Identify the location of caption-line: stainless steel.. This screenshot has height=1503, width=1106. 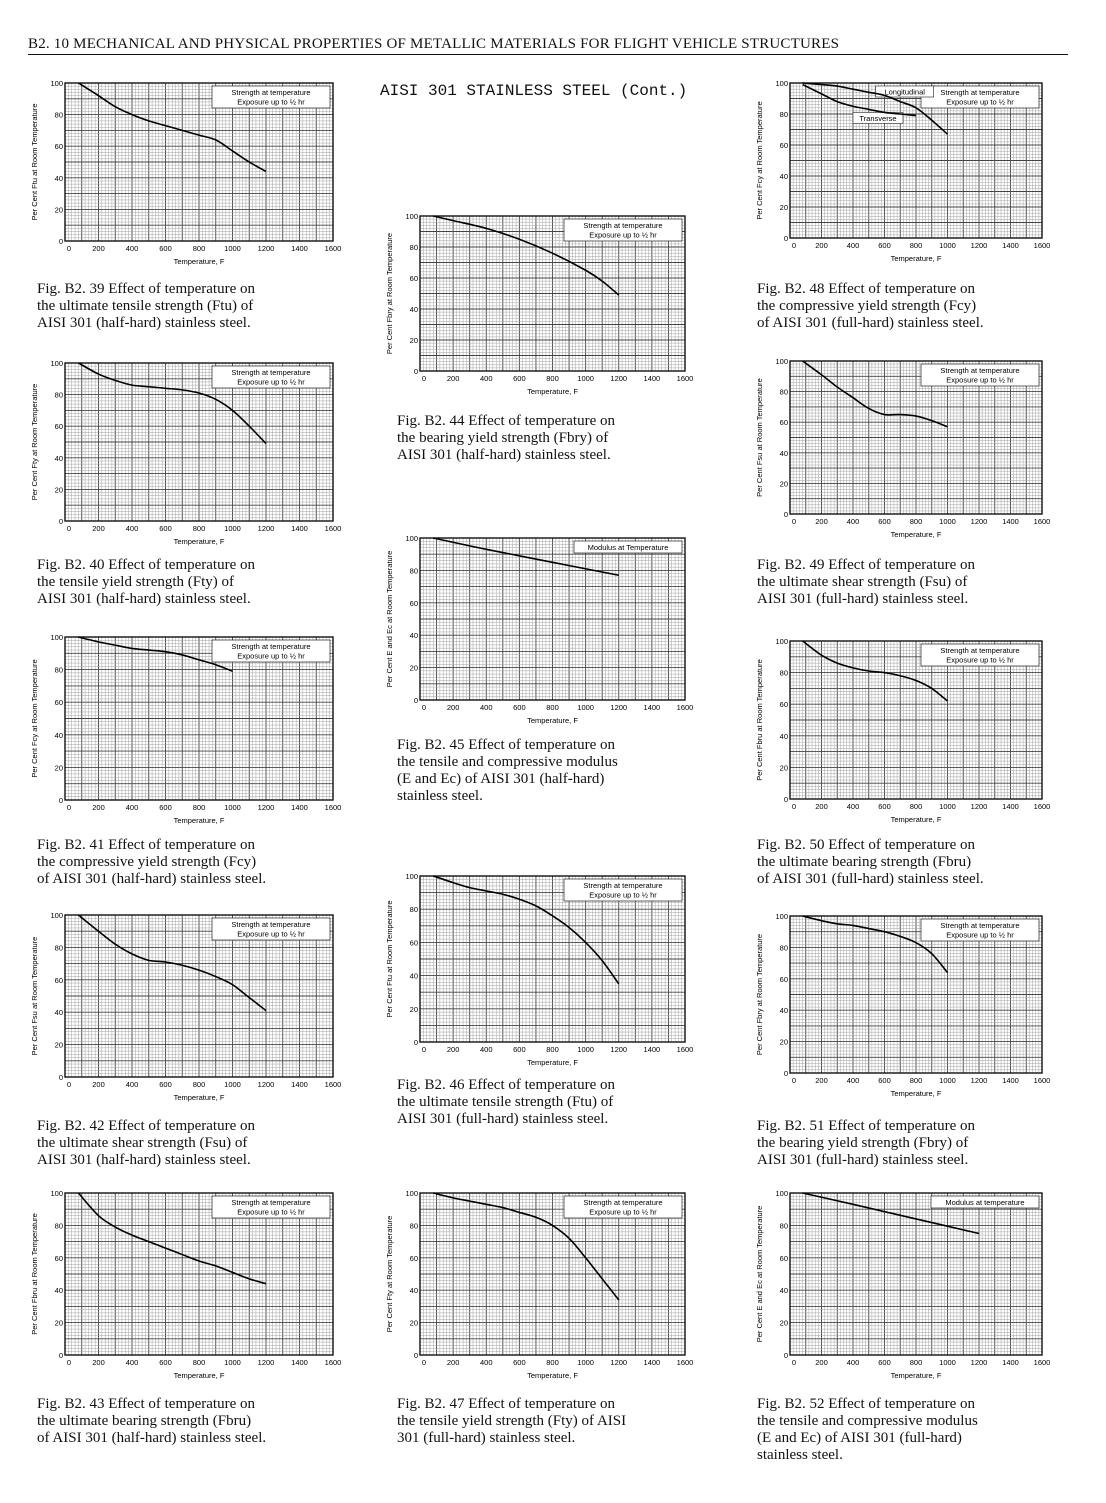
(440, 796).